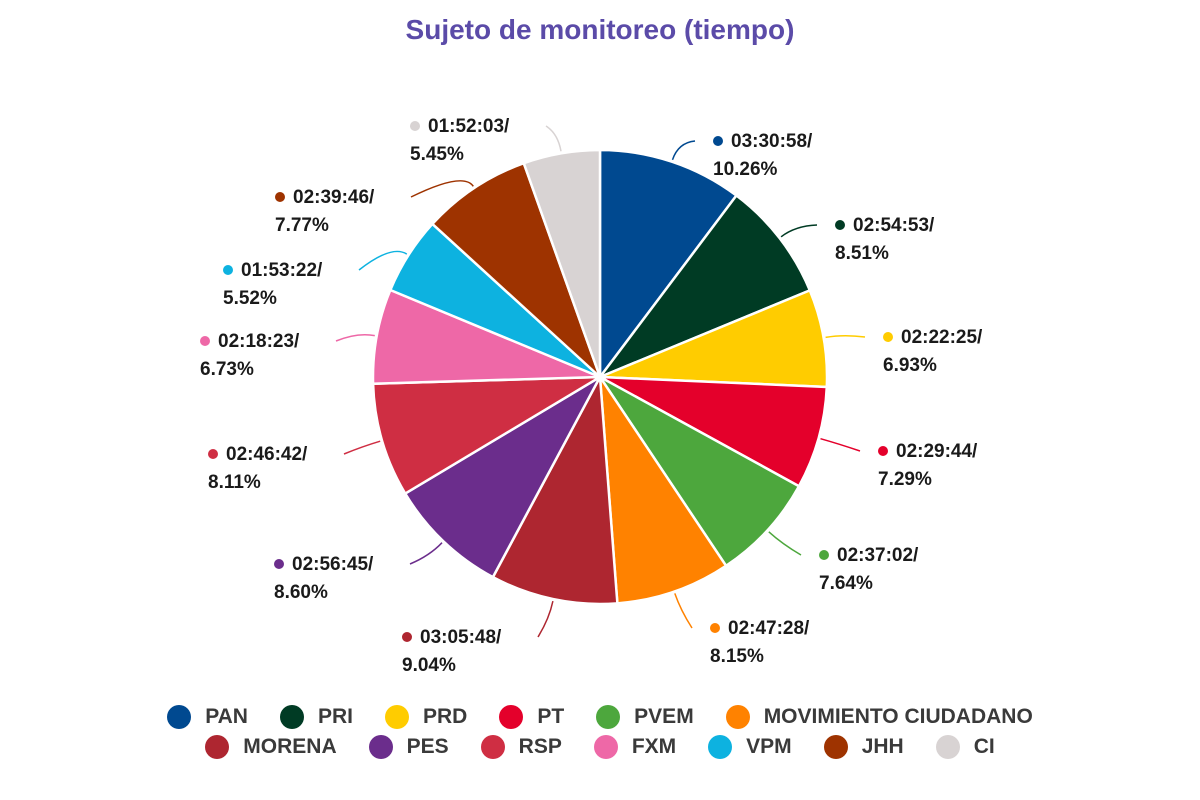  I want to click on legend-item-prd: PRD, so click(426, 717).